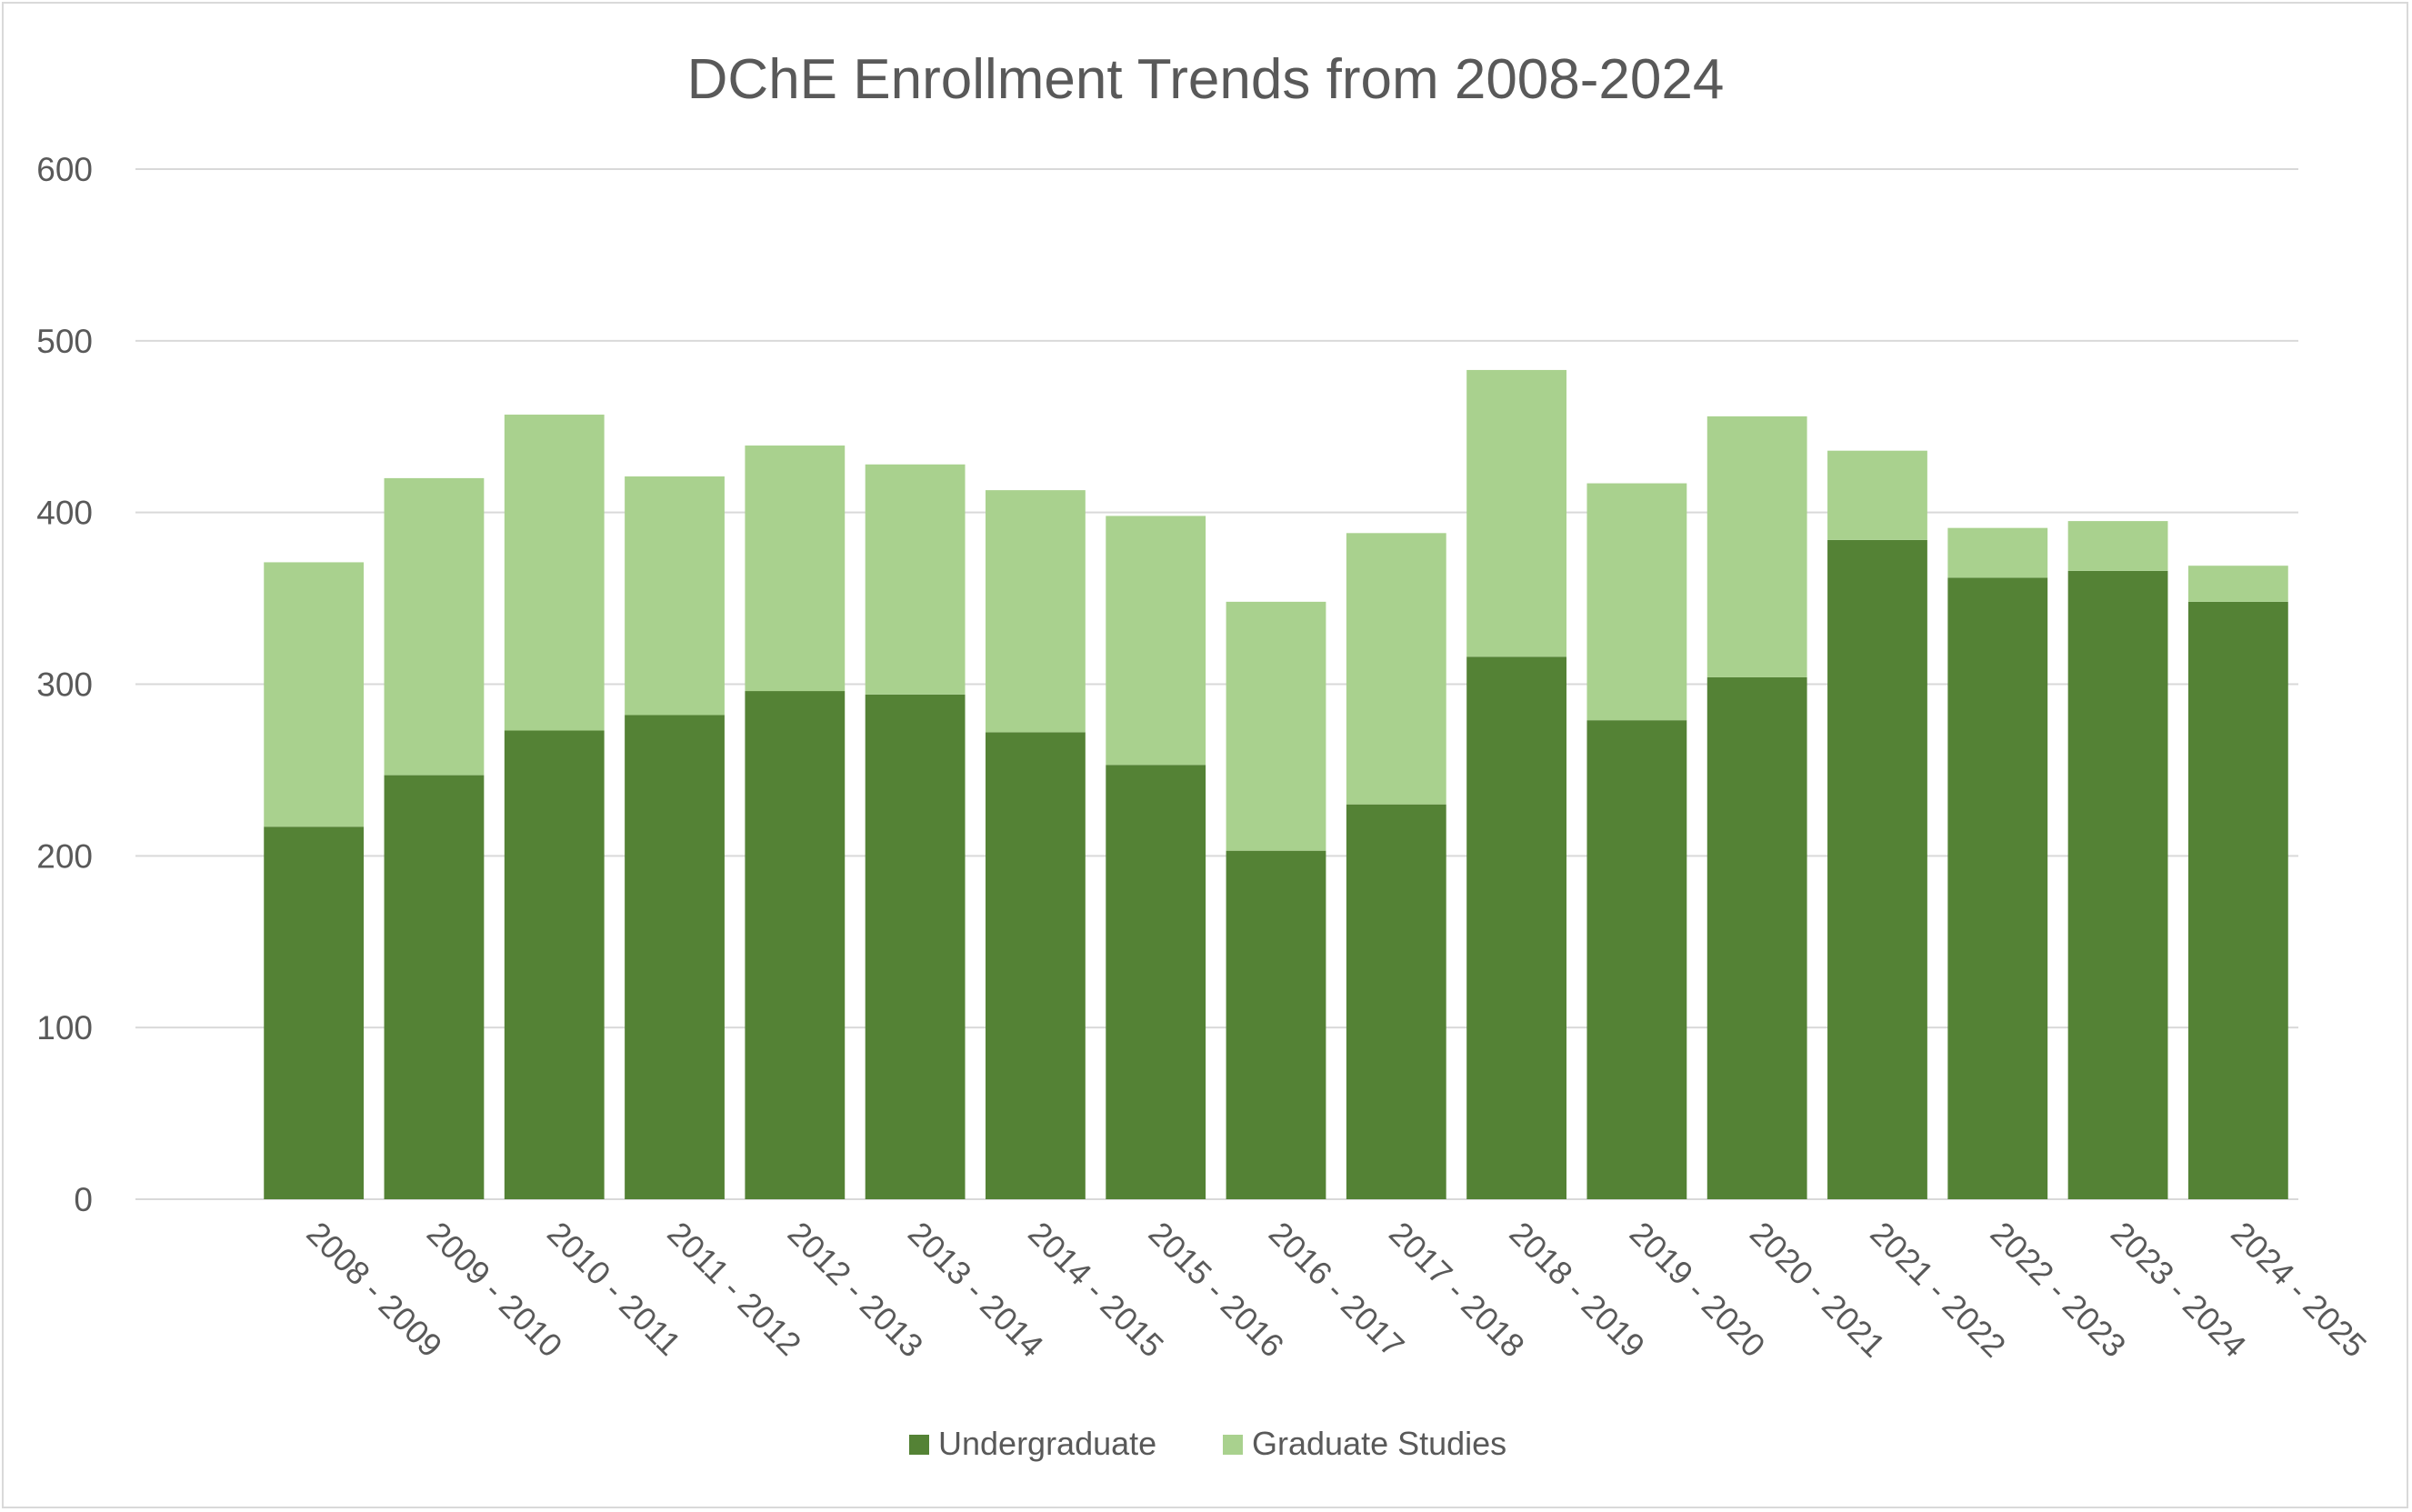  Describe the element at coordinates (64, 856) in the screenshot. I see `y-tick-label: 200` at that location.